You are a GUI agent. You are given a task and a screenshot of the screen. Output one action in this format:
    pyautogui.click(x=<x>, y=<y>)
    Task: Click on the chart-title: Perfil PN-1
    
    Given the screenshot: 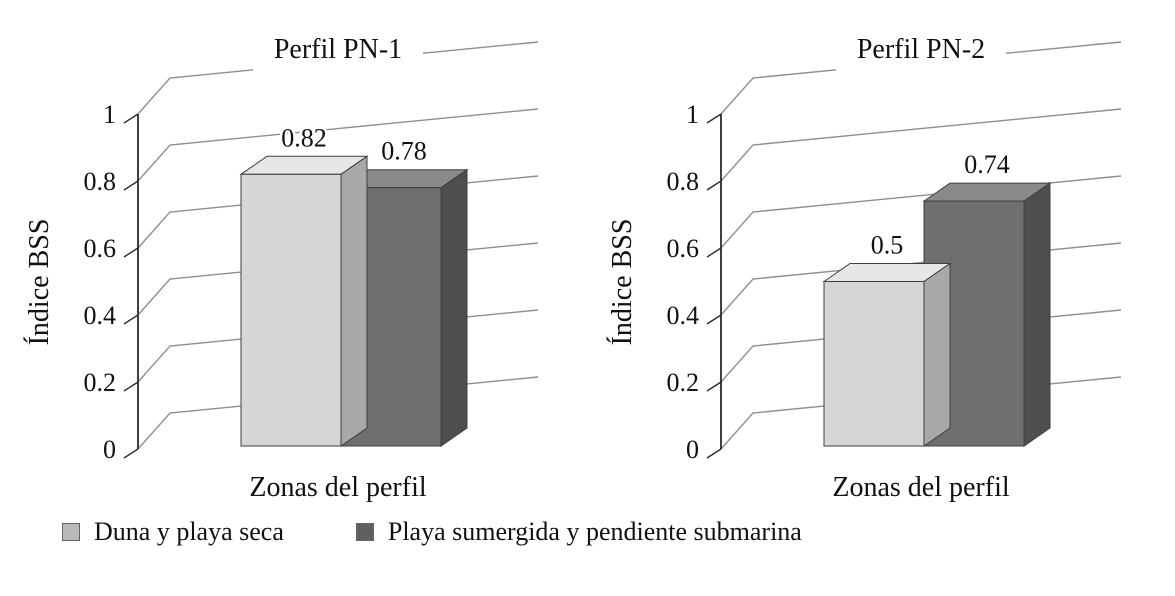 What is the action you would take?
    pyautogui.click(x=338, y=49)
    